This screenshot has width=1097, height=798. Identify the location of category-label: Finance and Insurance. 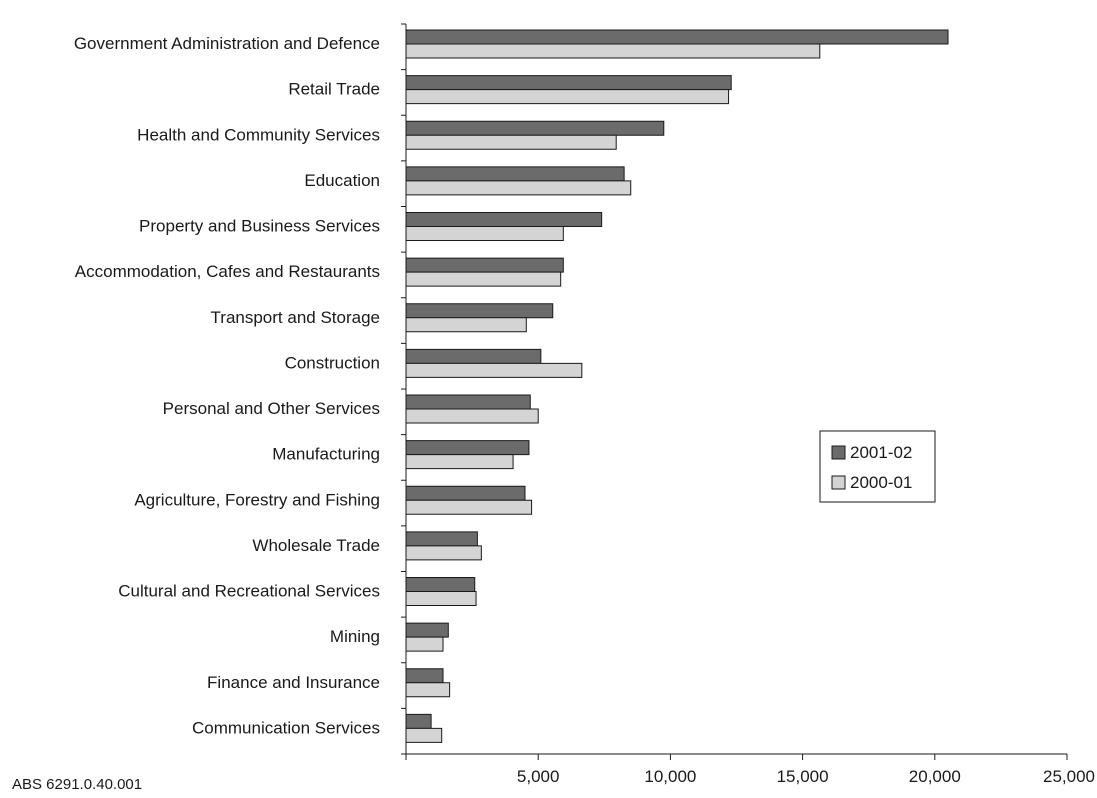
(293, 682).